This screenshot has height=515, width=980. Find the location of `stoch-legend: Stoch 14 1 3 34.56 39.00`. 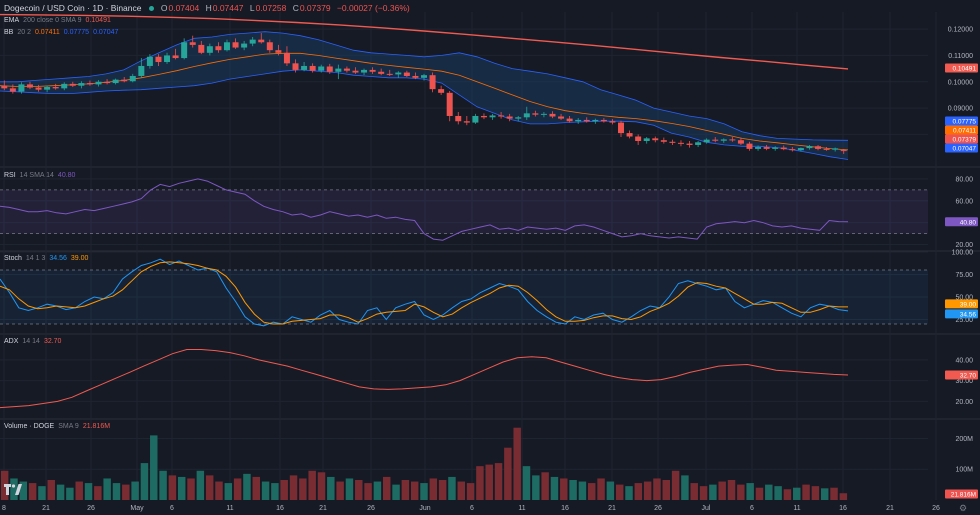

stoch-legend: Stoch 14 1 3 34.56 39.00 is located at coordinates (48, 259).